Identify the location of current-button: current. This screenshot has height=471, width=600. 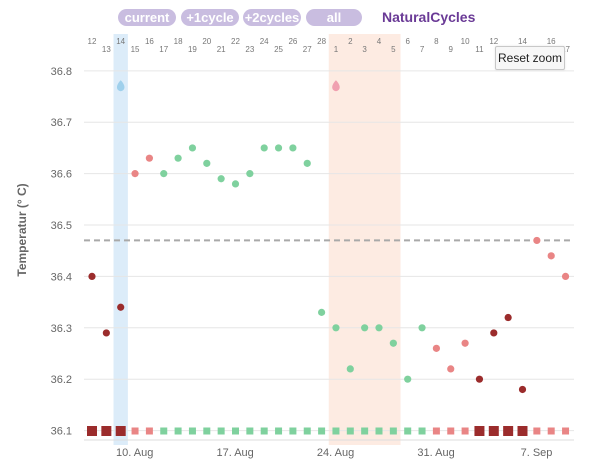
(147, 17).